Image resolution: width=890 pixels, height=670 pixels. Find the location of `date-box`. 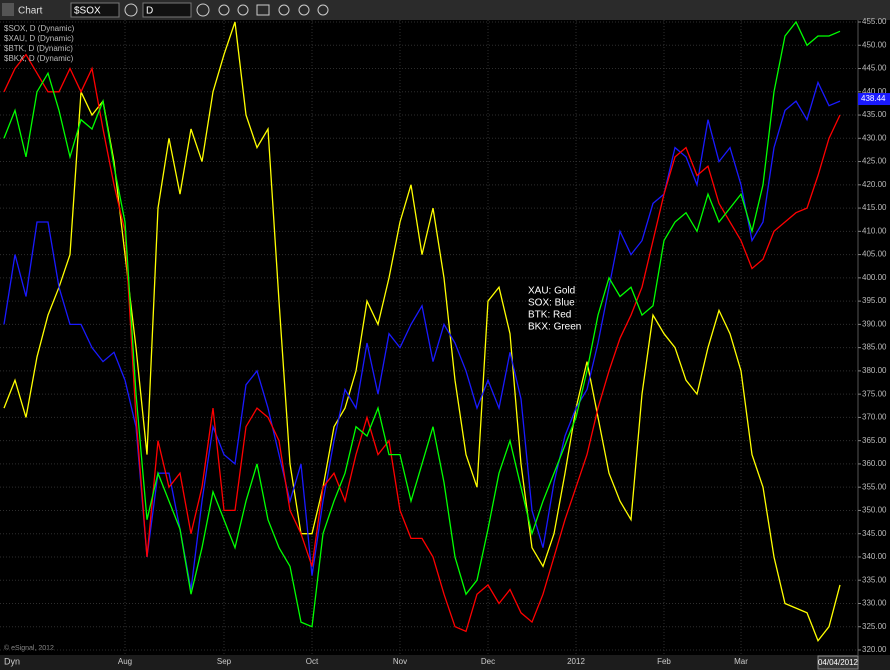

date-box is located at coordinates (838, 662).